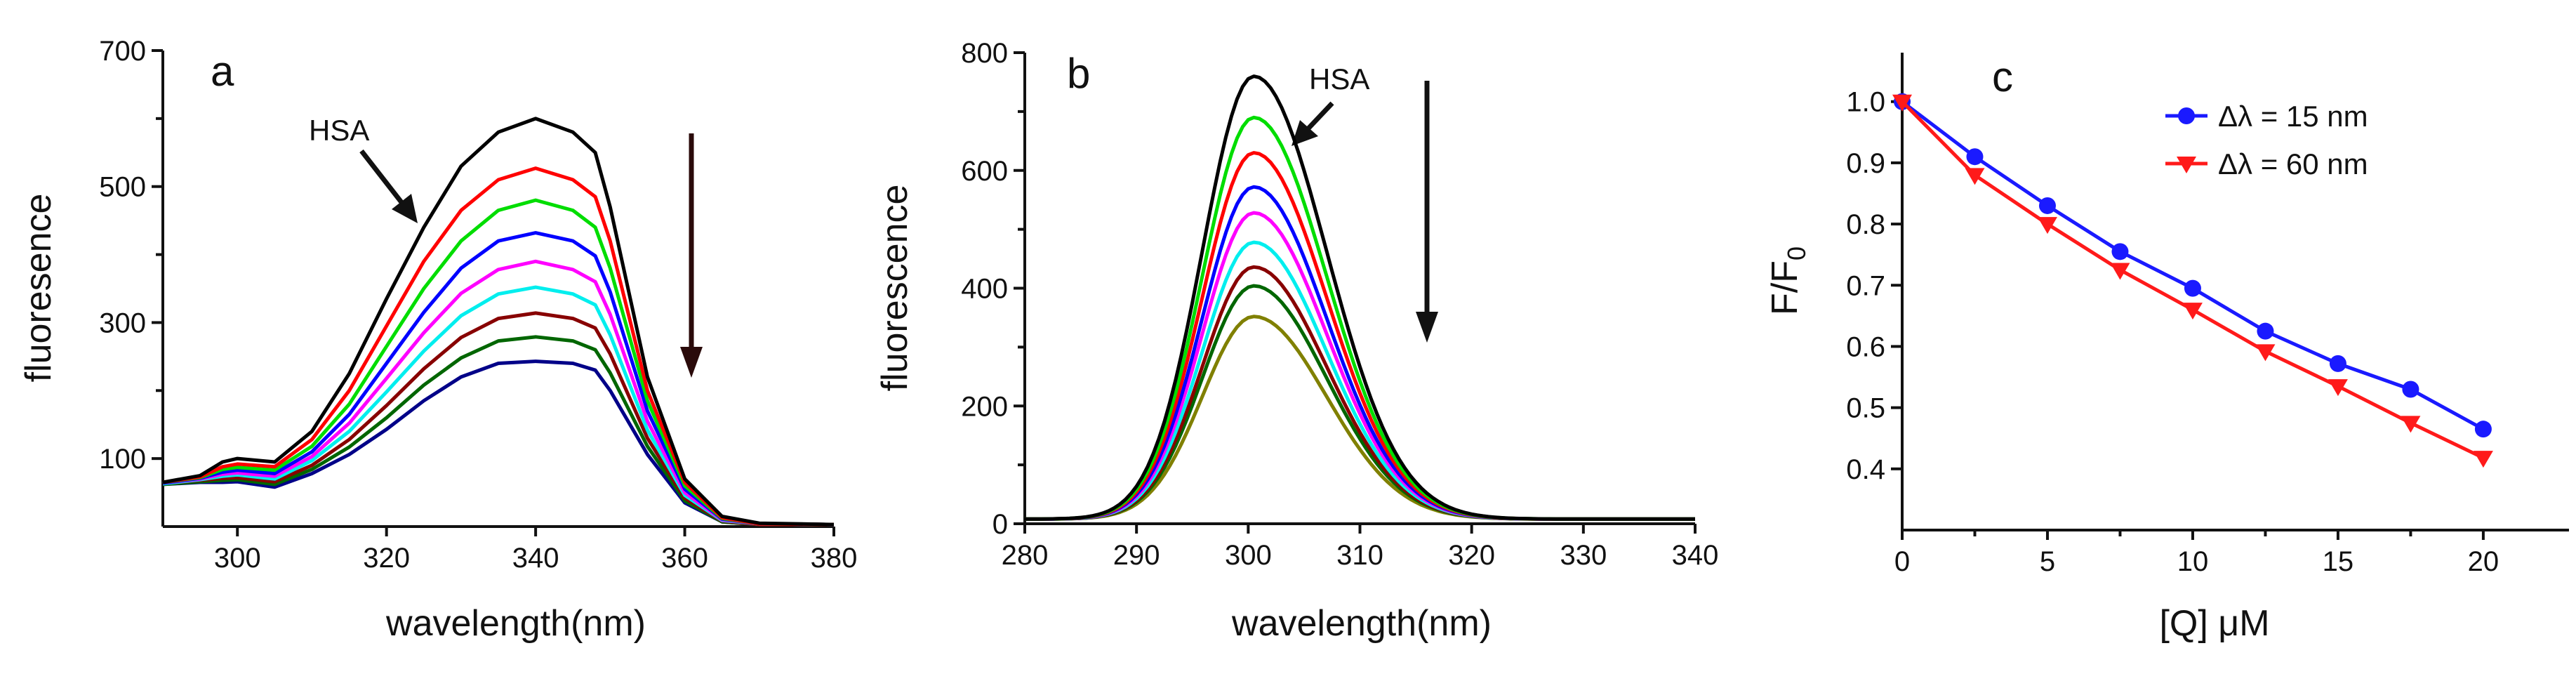 This screenshot has width=2576, height=674. Describe the element at coordinates (39, 288) in the screenshot. I see `panel-a-y-label: fluoresence` at that location.